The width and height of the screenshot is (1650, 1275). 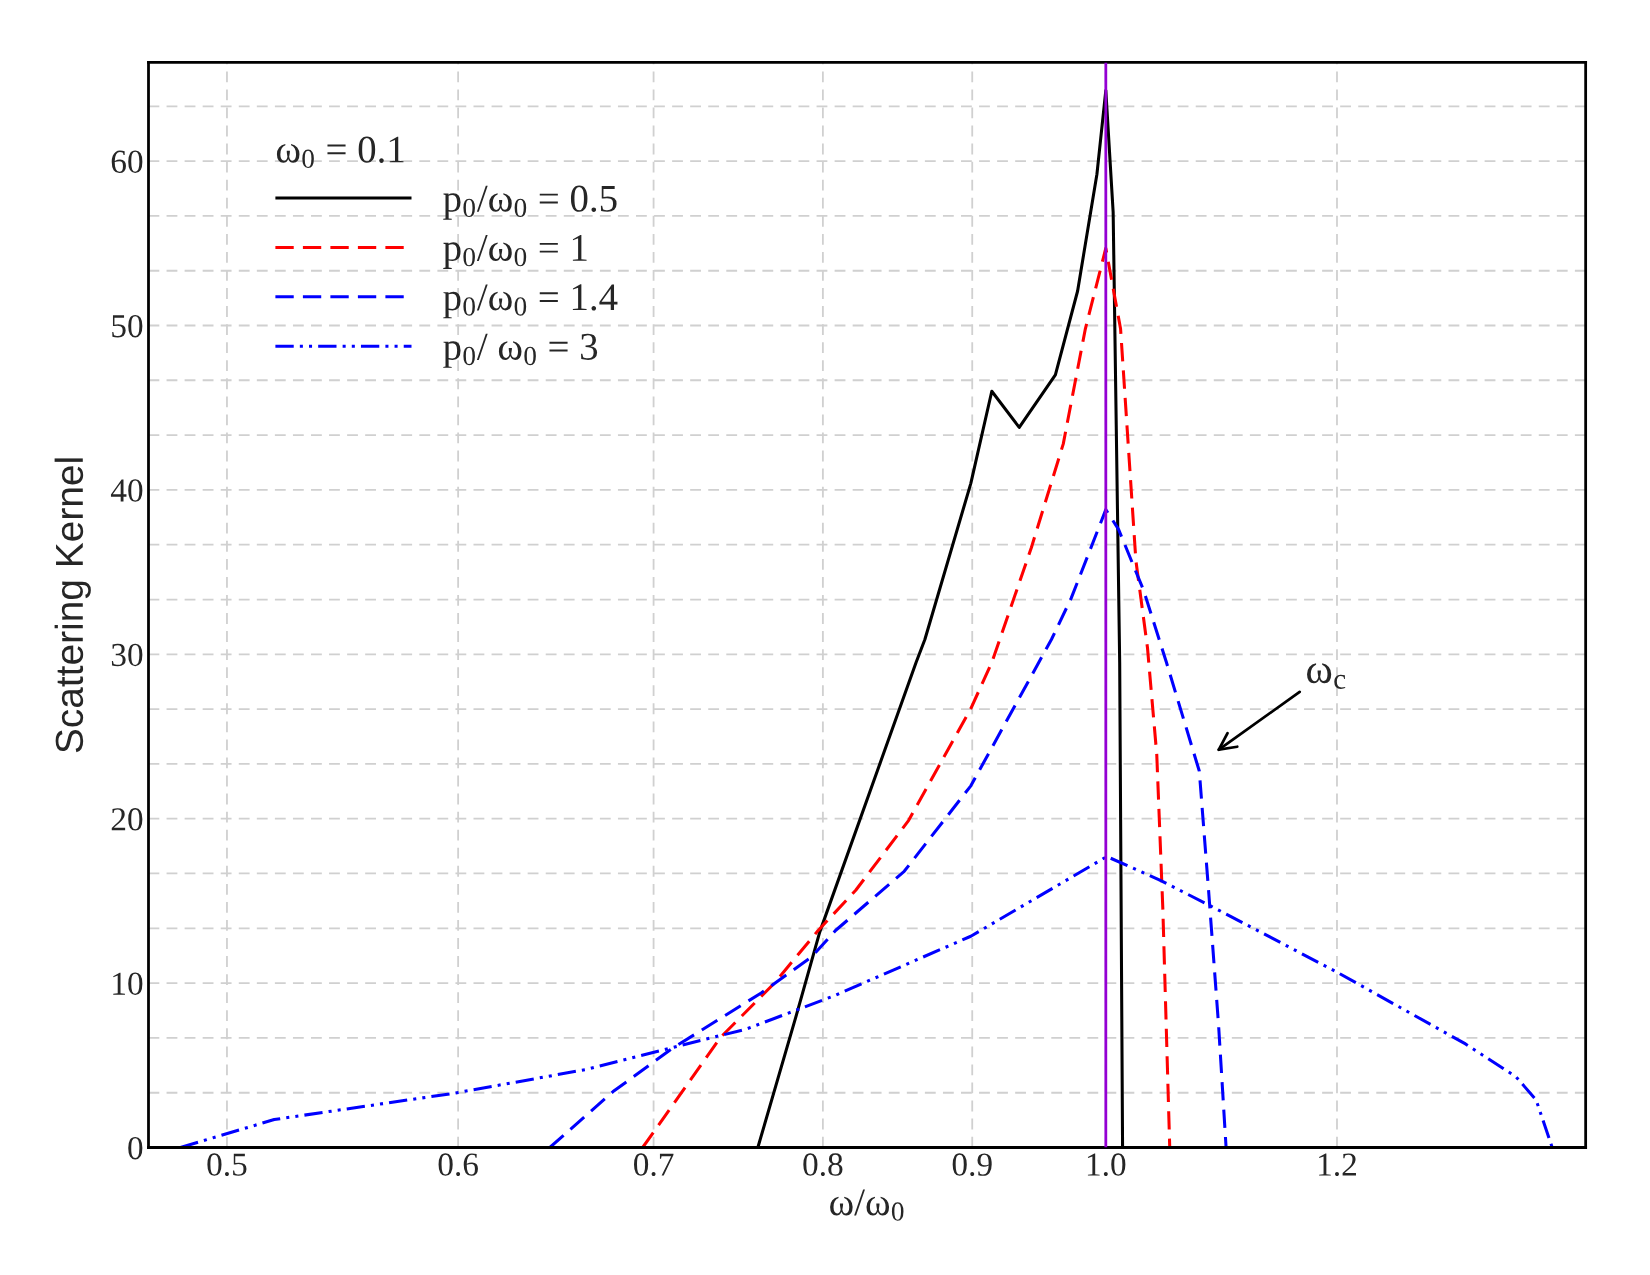 I want to click on x-tick-label: 1.2, so click(x=1337, y=1164).